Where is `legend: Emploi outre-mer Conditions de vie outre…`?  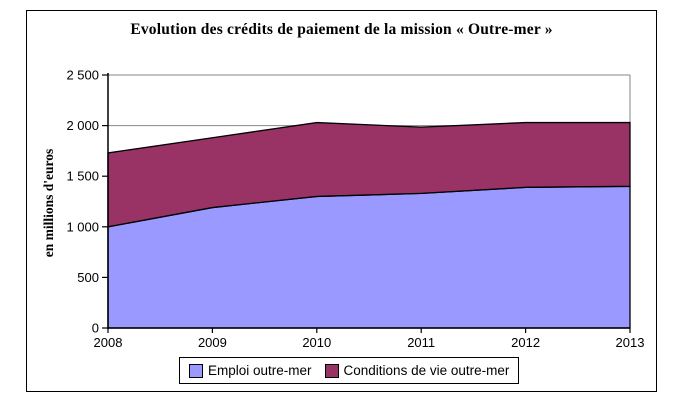
legend: Emploi outre-mer Conditions de vie outre… is located at coordinates (349, 370).